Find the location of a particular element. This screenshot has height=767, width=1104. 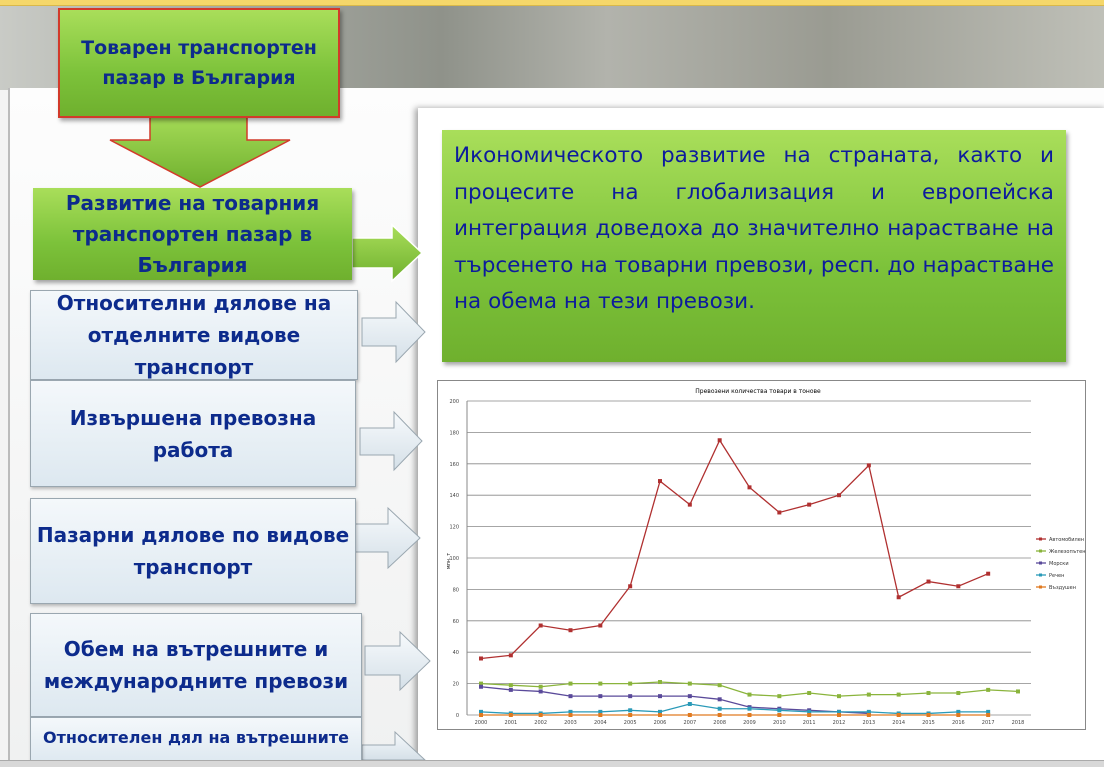

x-tick-label: 2010 is located at coordinates (779, 723).